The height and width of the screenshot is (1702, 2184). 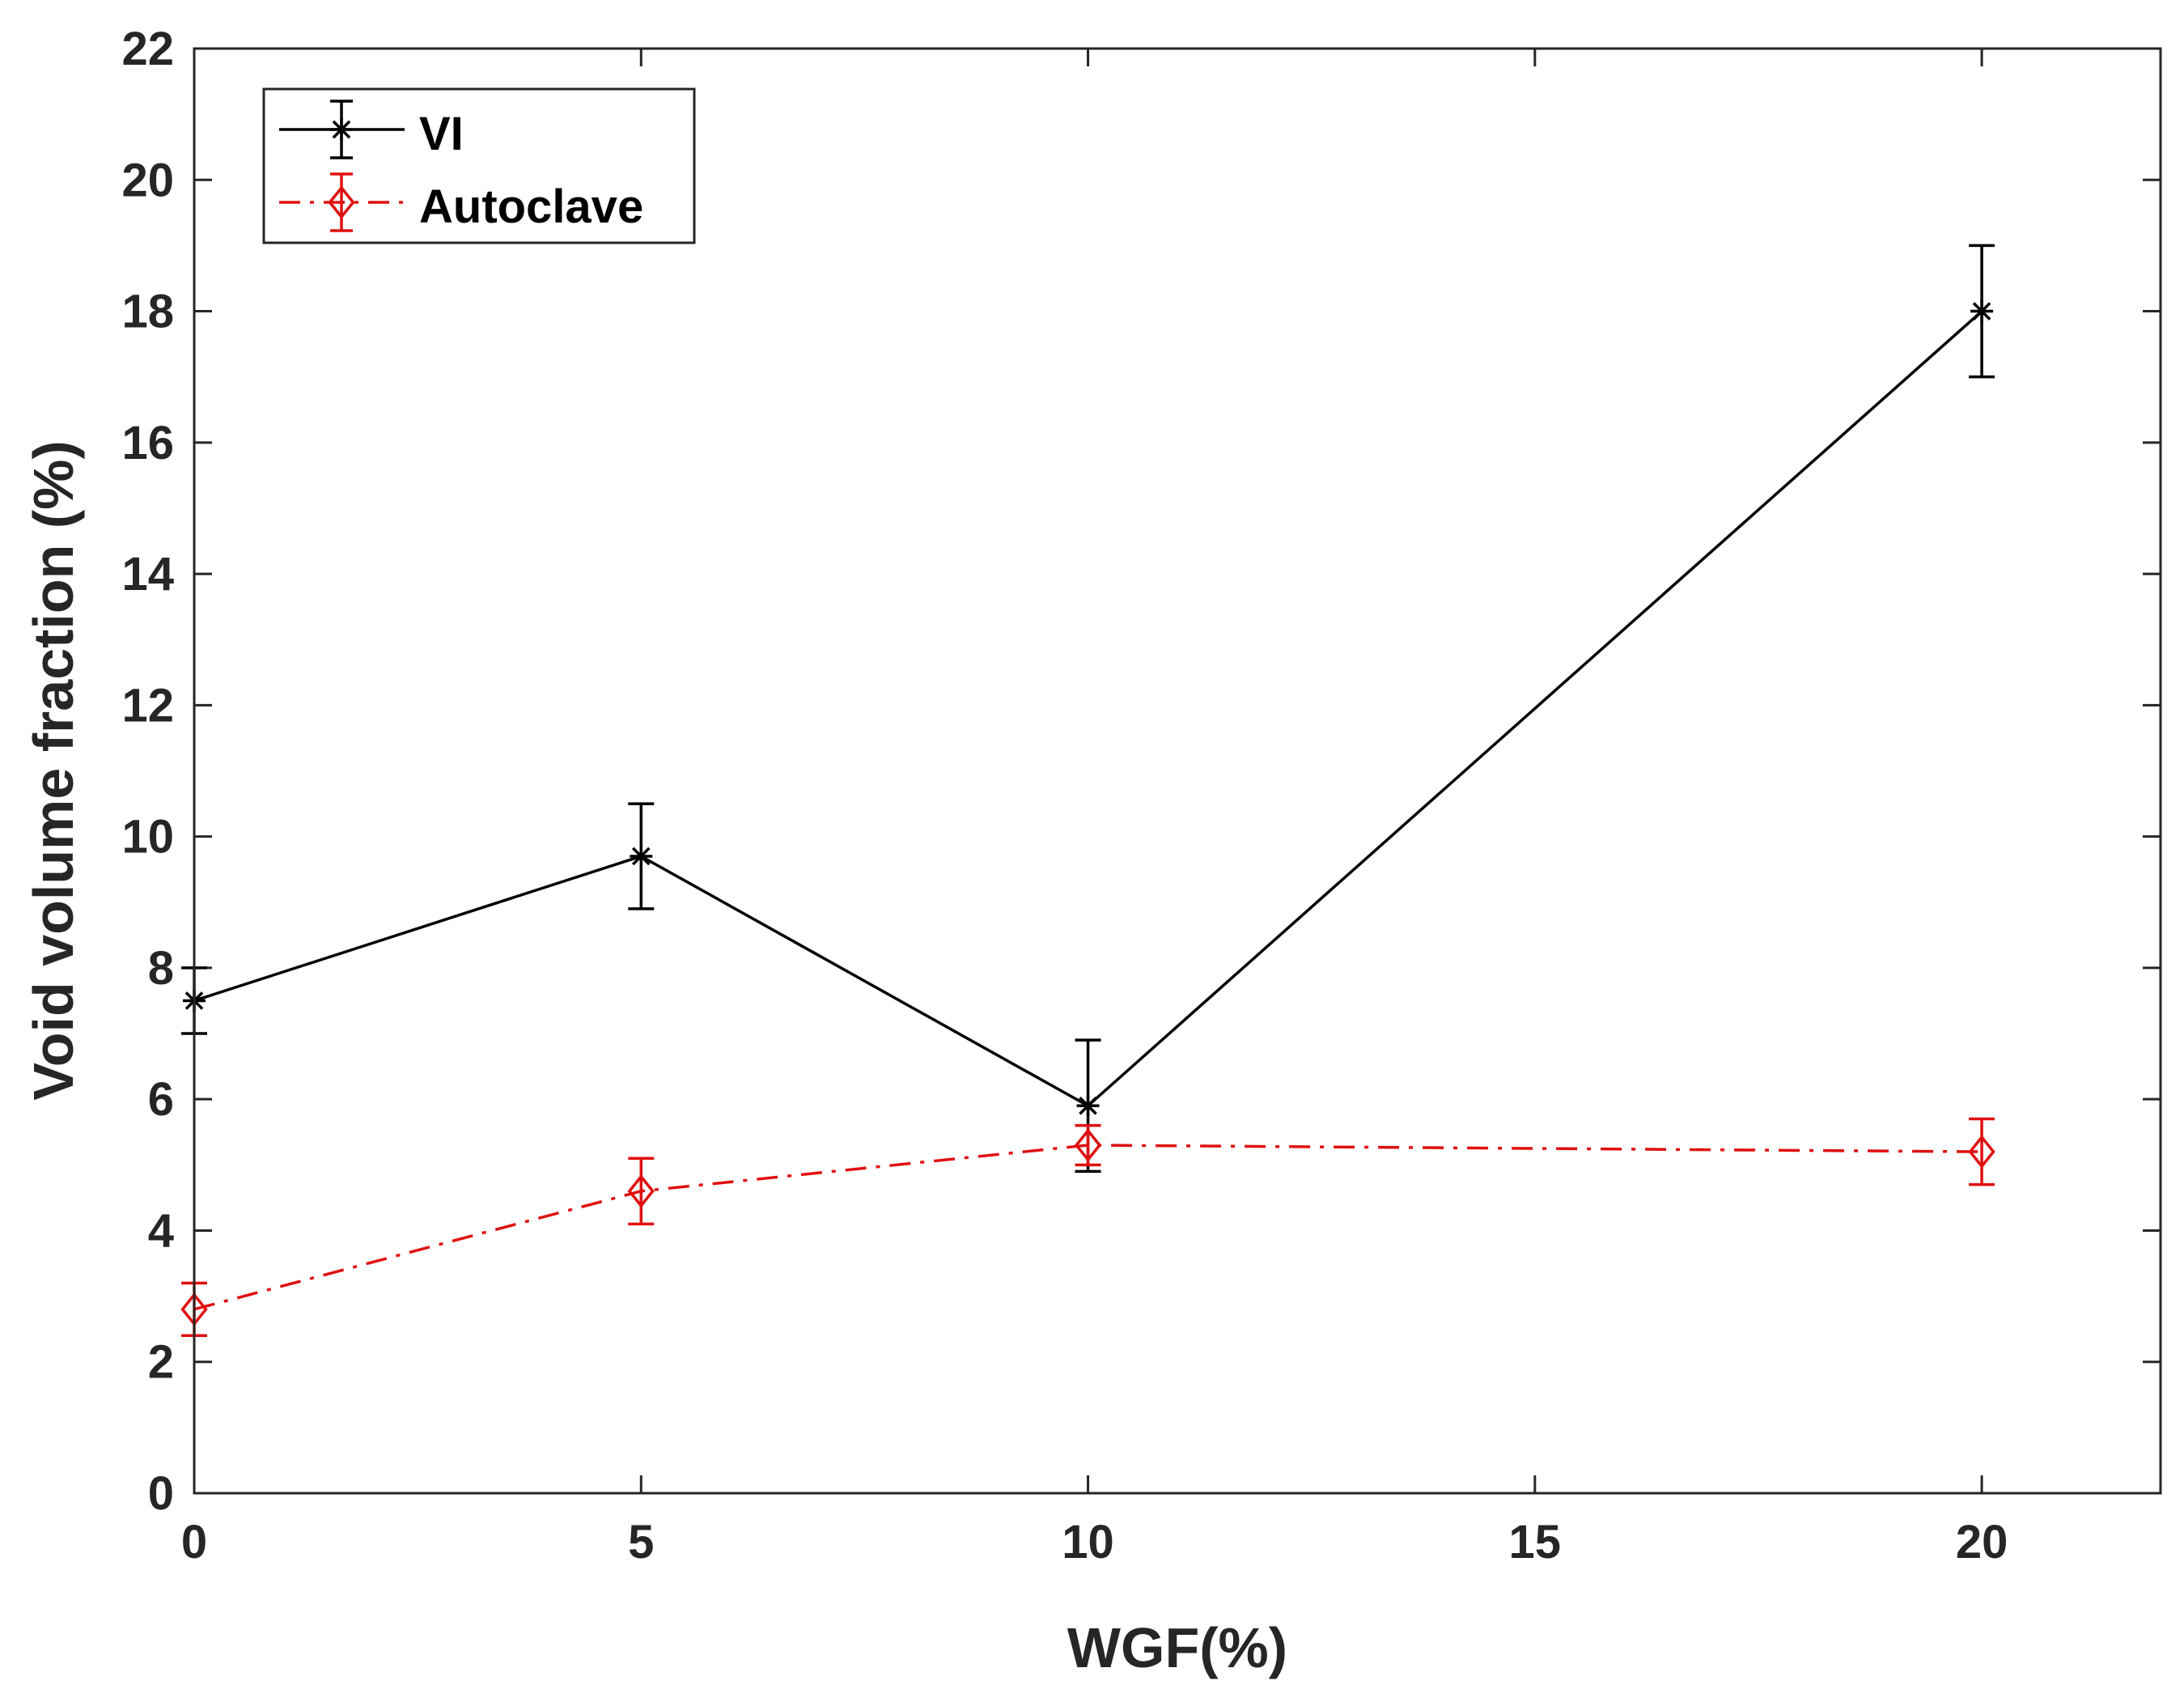 I want to click on series-line, so click(x=1088, y=1227).